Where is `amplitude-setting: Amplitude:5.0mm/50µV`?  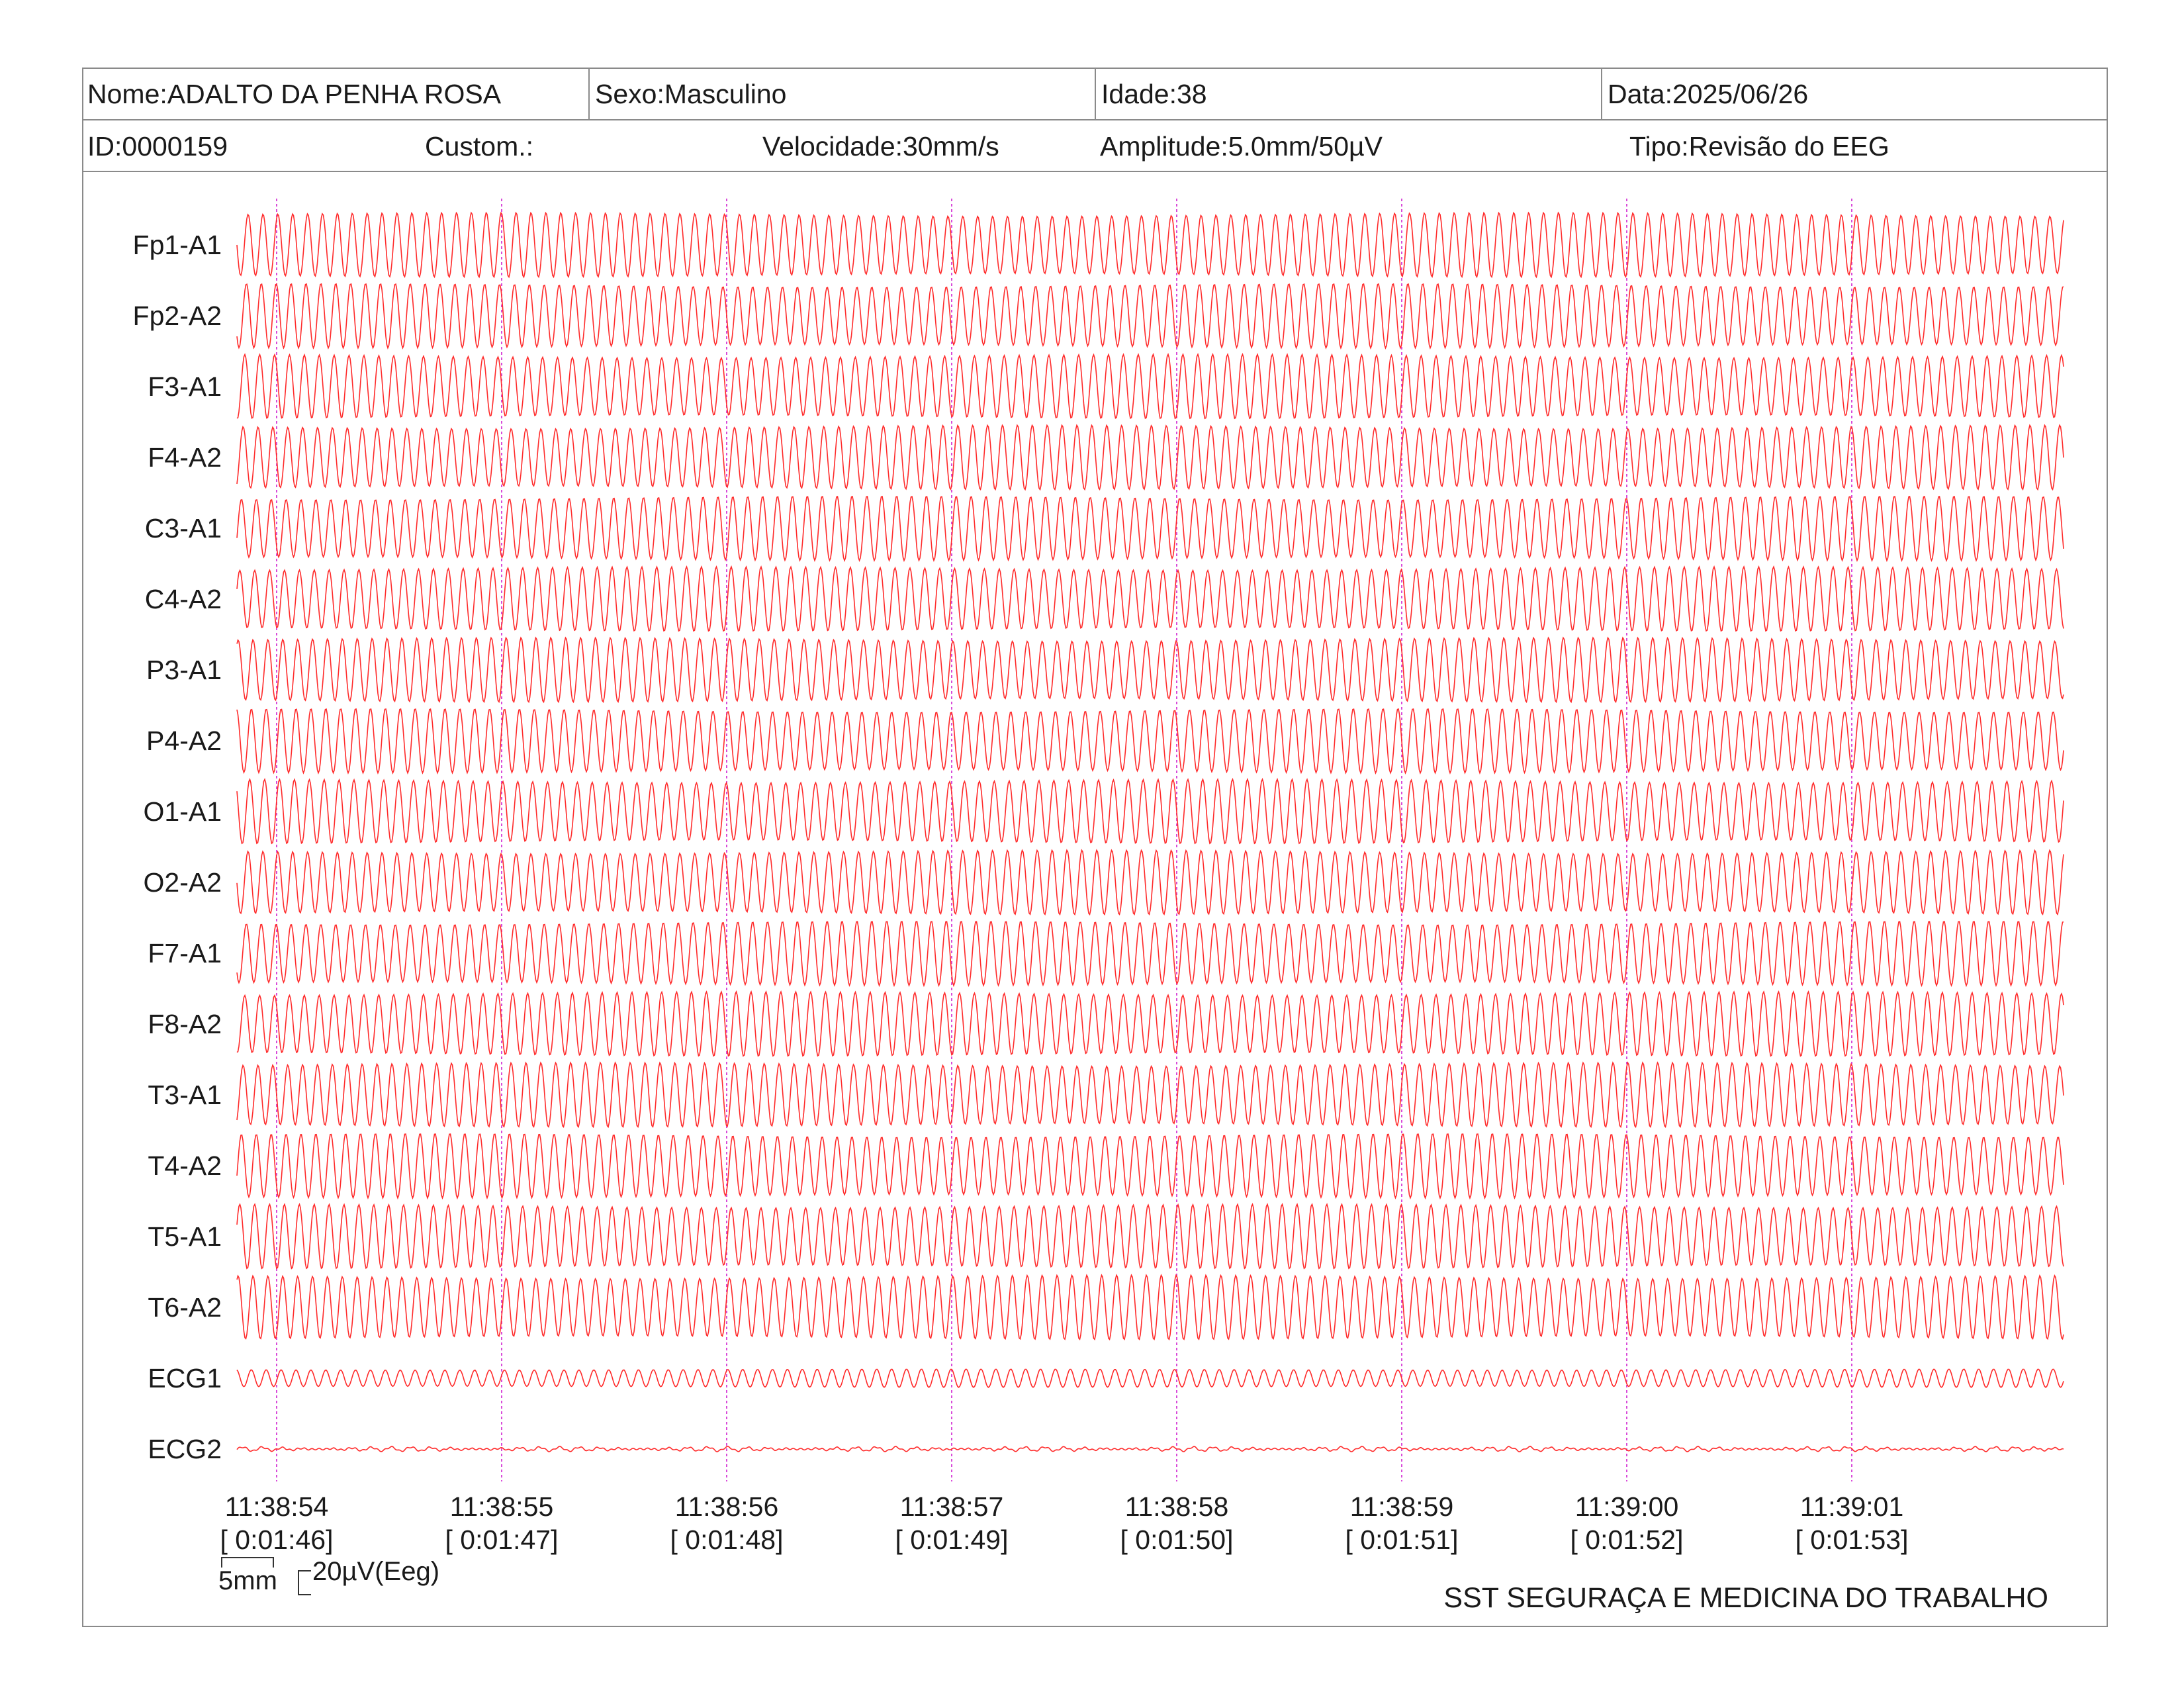 amplitude-setting: Amplitude:5.0mm/50µV is located at coordinates (1241, 146).